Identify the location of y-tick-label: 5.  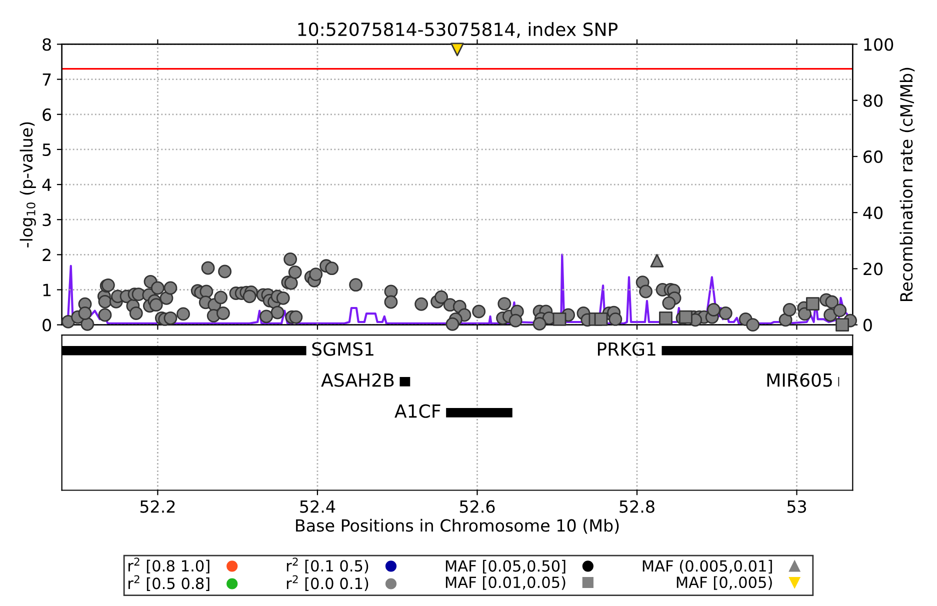
(46, 150).